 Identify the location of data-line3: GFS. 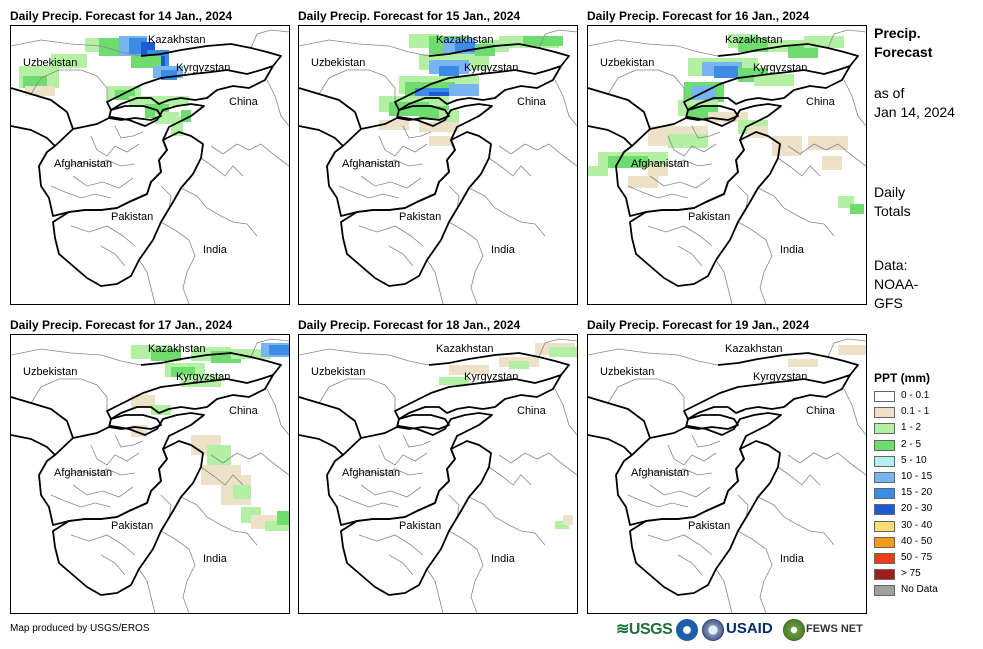
(888, 303).